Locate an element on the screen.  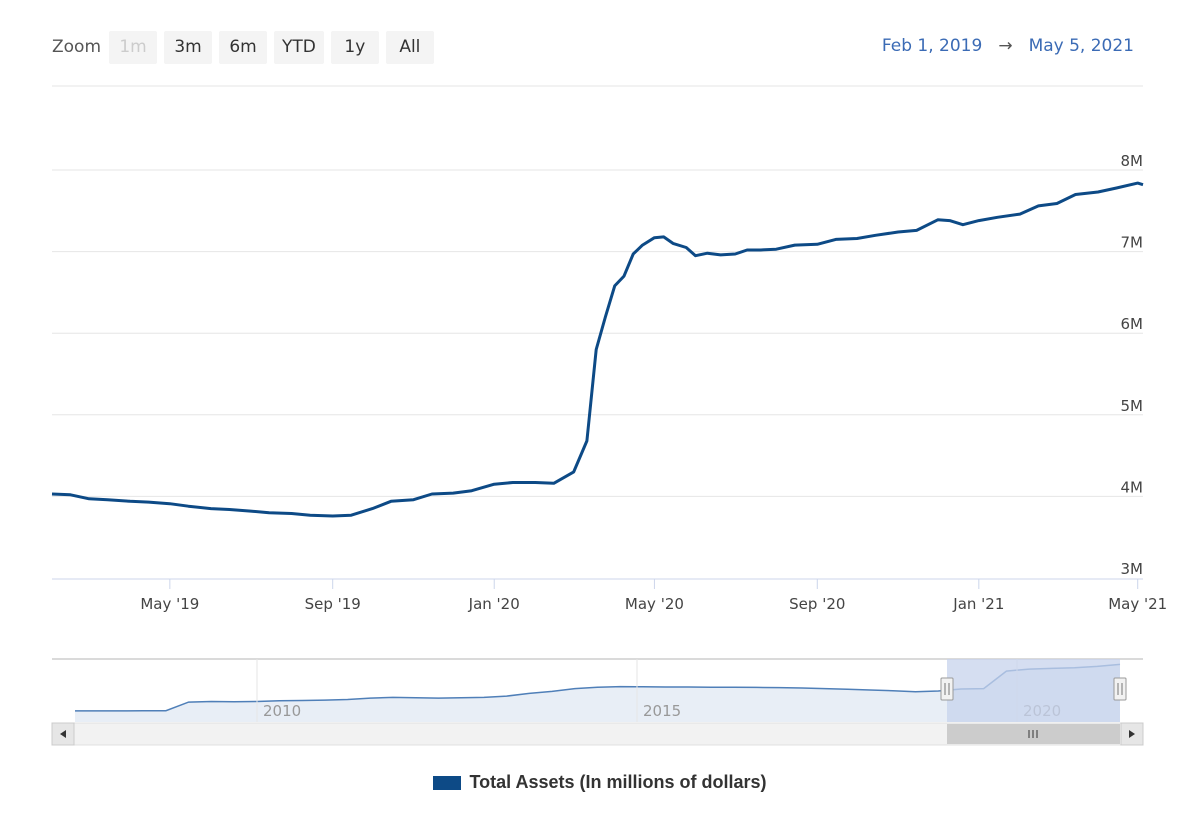
x-tick-label: Sep '20 is located at coordinates (817, 604).